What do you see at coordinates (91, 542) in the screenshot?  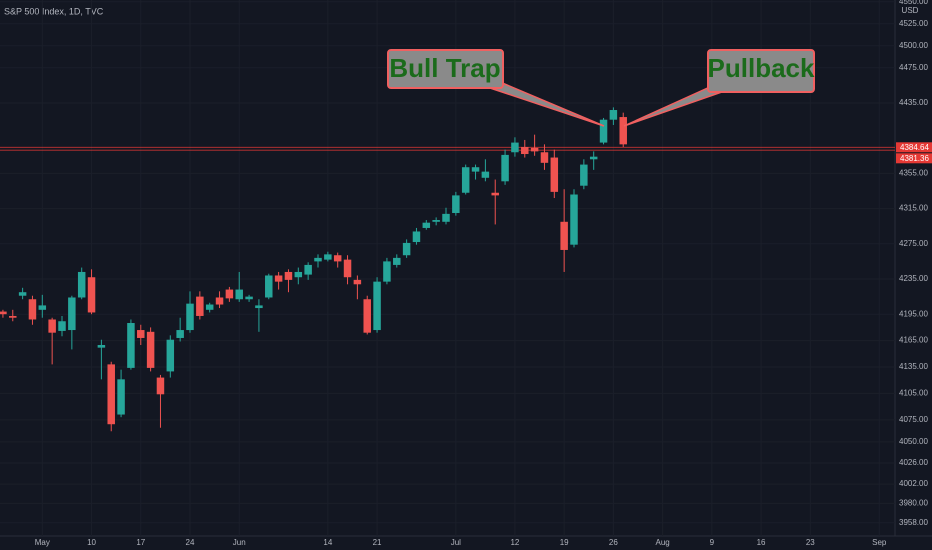 I see `x-tick-label: 10` at bounding box center [91, 542].